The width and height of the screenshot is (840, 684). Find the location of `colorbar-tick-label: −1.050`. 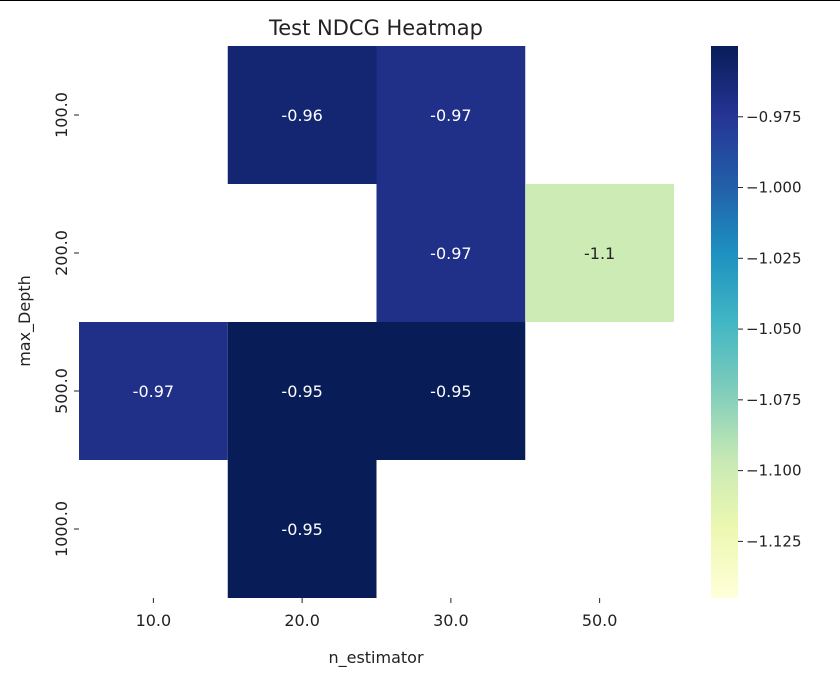

colorbar-tick-label: −1.050 is located at coordinates (774, 329).